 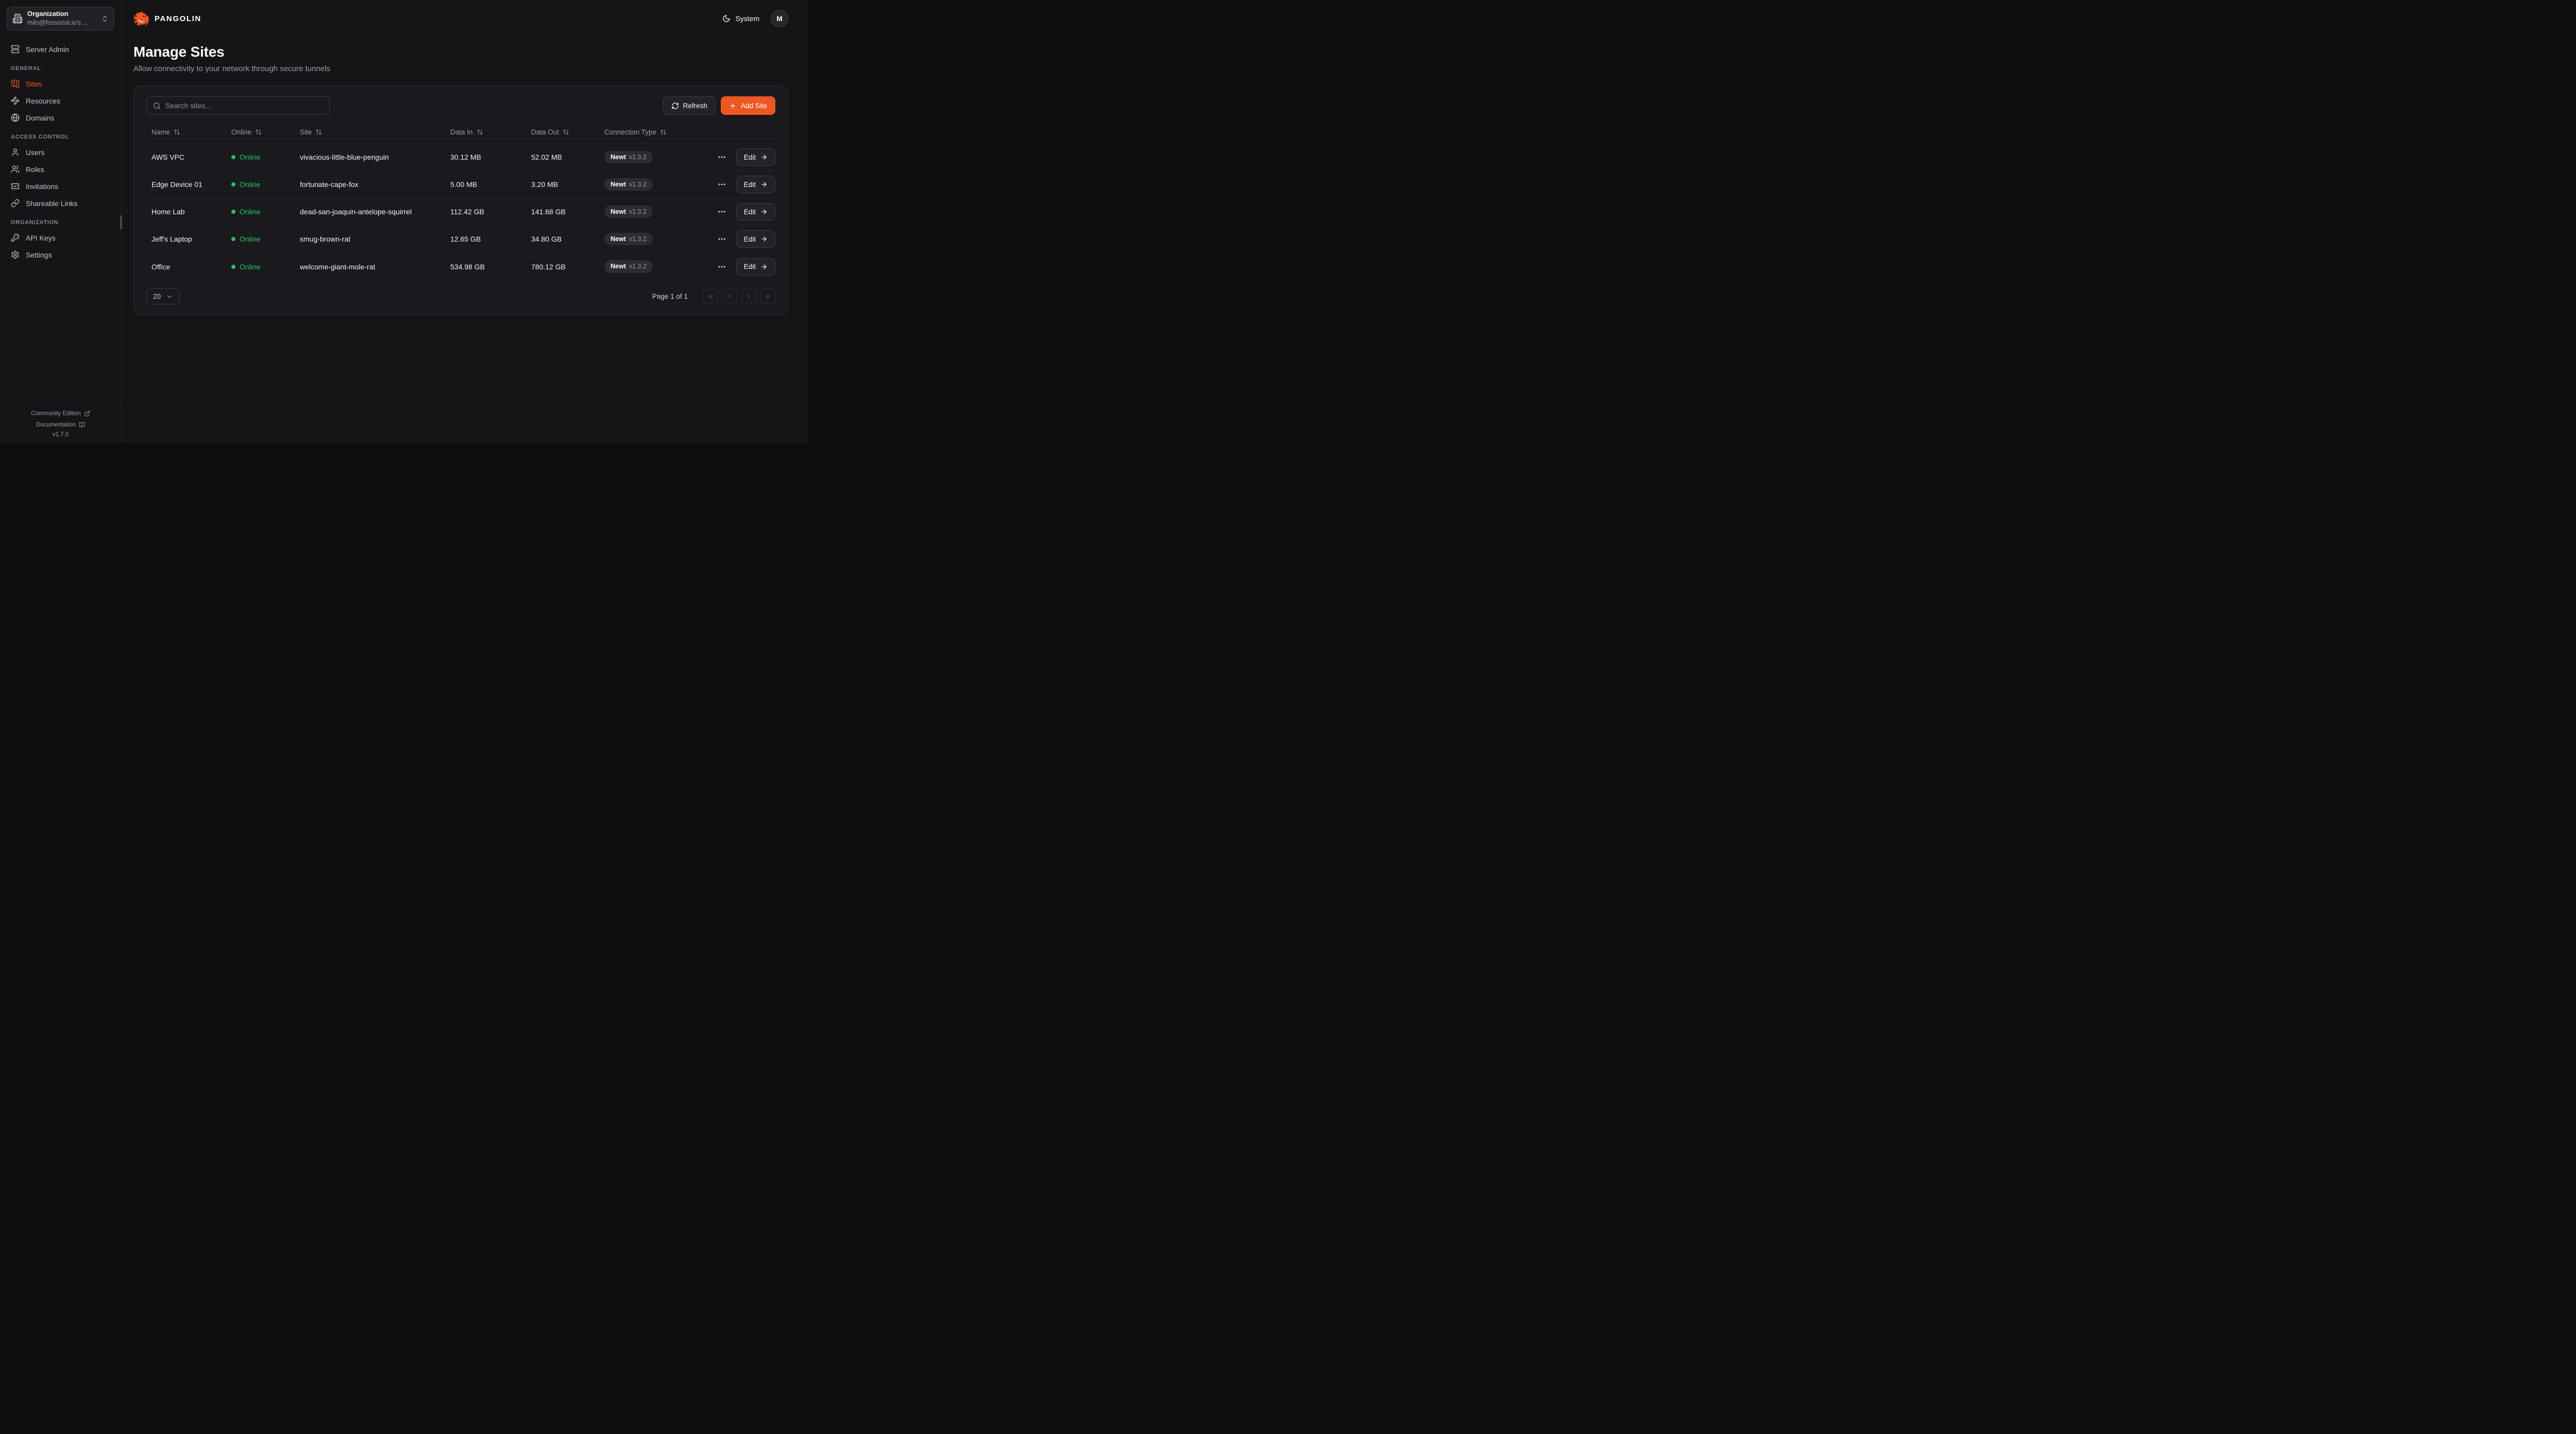 What do you see at coordinates (695, 105) in the screenshot?
I see `refresh-label: Refresh` at bounding box center [695, 105].